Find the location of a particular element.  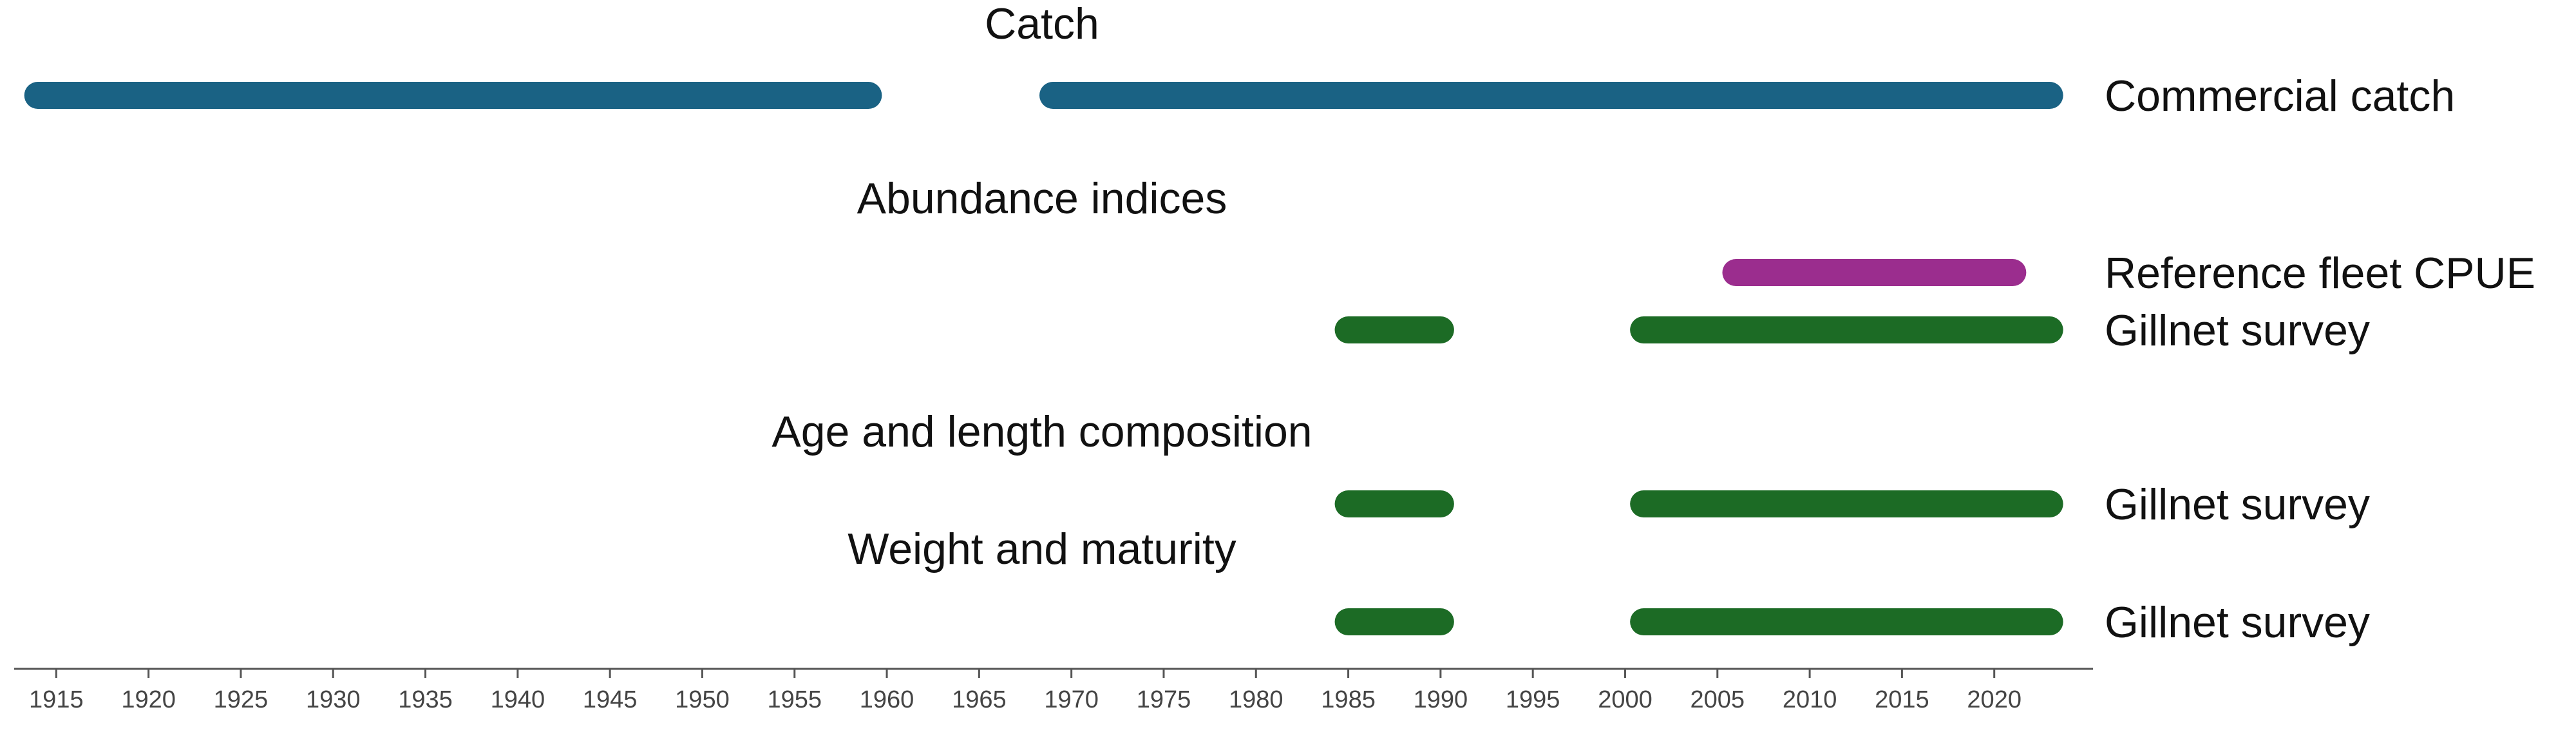

x-tick-label-1935: 1935 is located at coordinates (426, 699).